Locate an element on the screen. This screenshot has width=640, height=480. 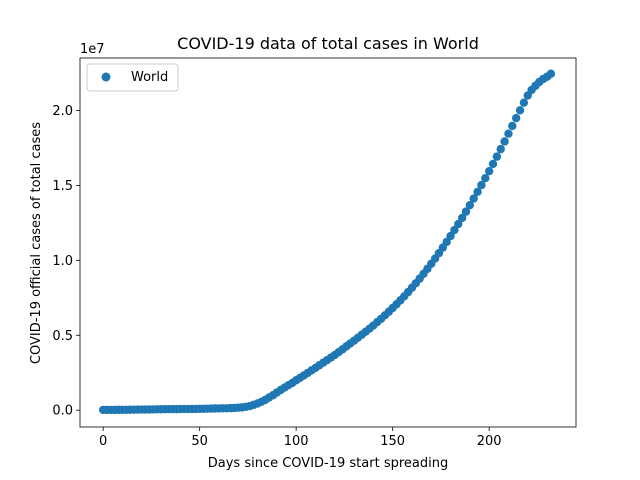
y-tick-label: 1.5 is located at coordinates (62, 186).